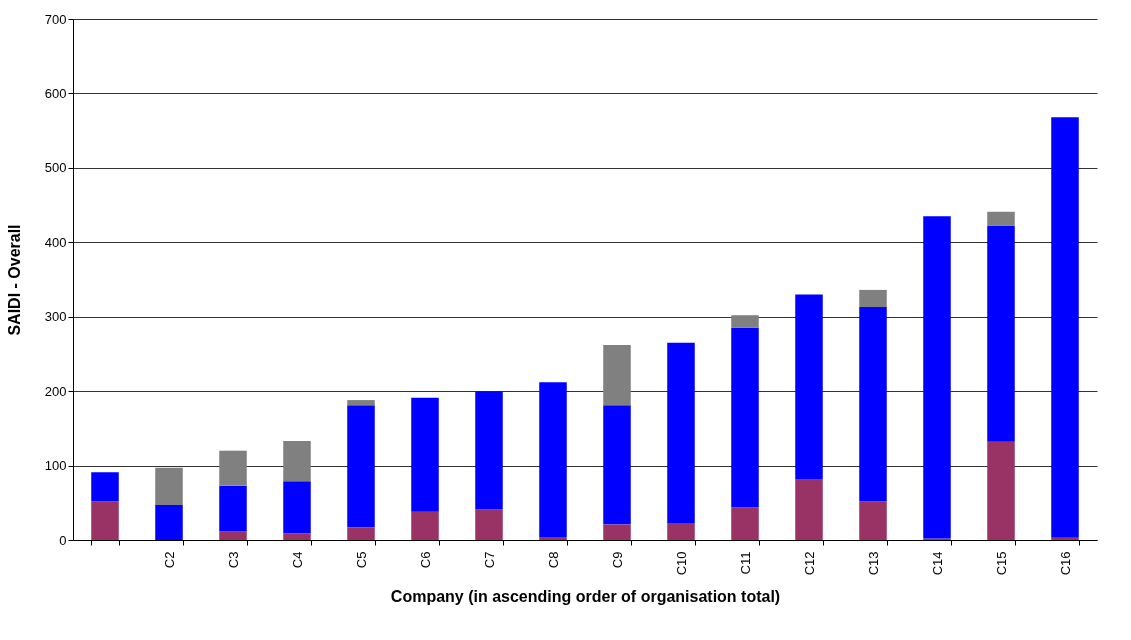 The image size is (1131, 640). What do you see at coordinates (873, 563) in the screenshot?
I see `x-tick-label: C13` at bounding box center [873, 563].